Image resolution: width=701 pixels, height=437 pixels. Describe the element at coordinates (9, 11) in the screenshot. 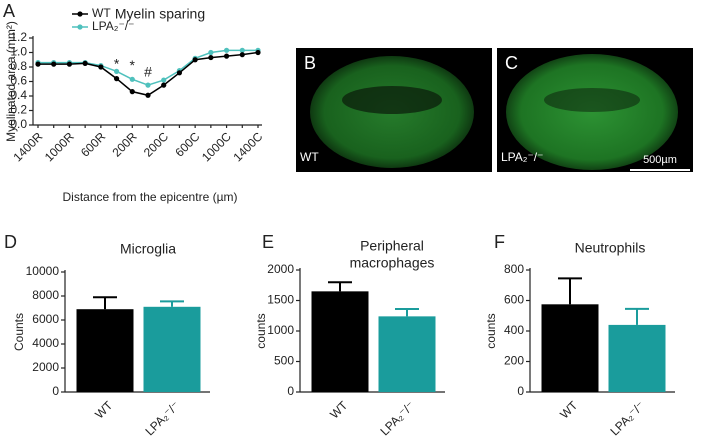

I see `panel-label: A` at that location.